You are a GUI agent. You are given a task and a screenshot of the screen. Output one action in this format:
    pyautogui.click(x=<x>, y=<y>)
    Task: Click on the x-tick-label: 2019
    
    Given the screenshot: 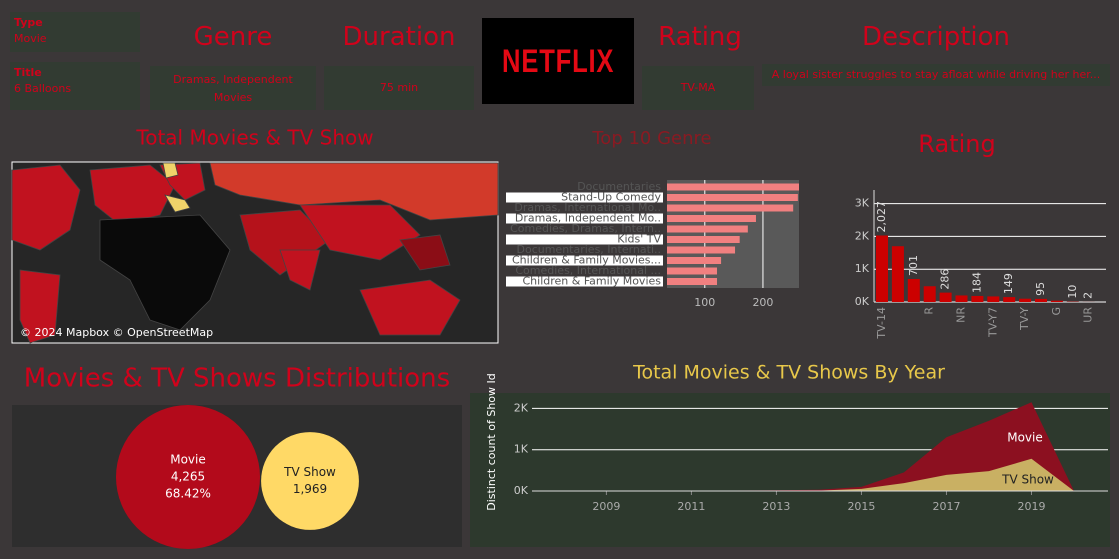 What is the action you would take?
    pyautogui.click(x=1031, y=506)
    